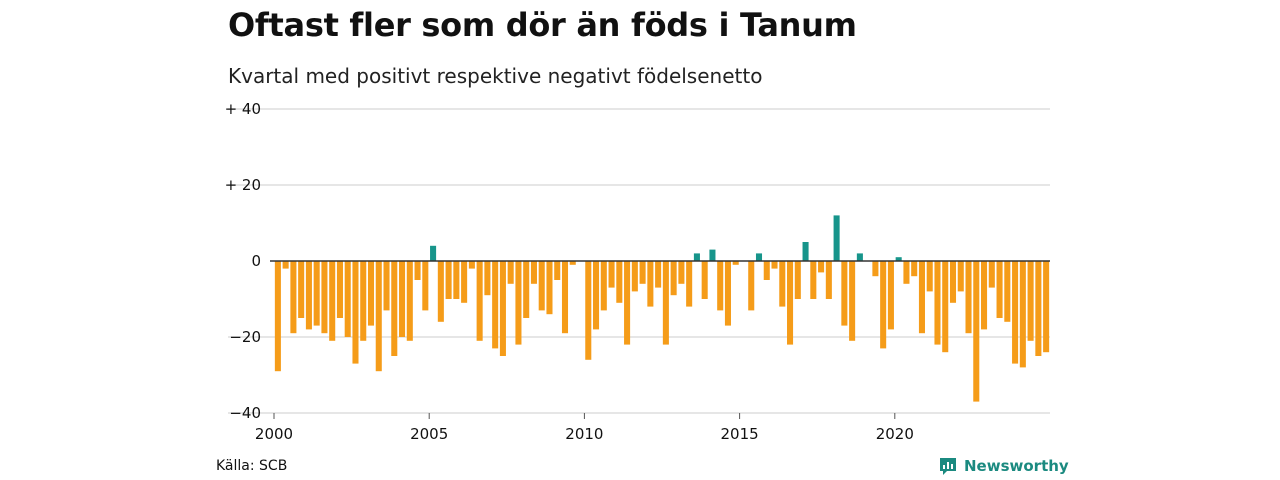 Image resolution: width=1280 pixels, height=480 pixels. I want to click on y-tick-label: −40, so click(245, 413).